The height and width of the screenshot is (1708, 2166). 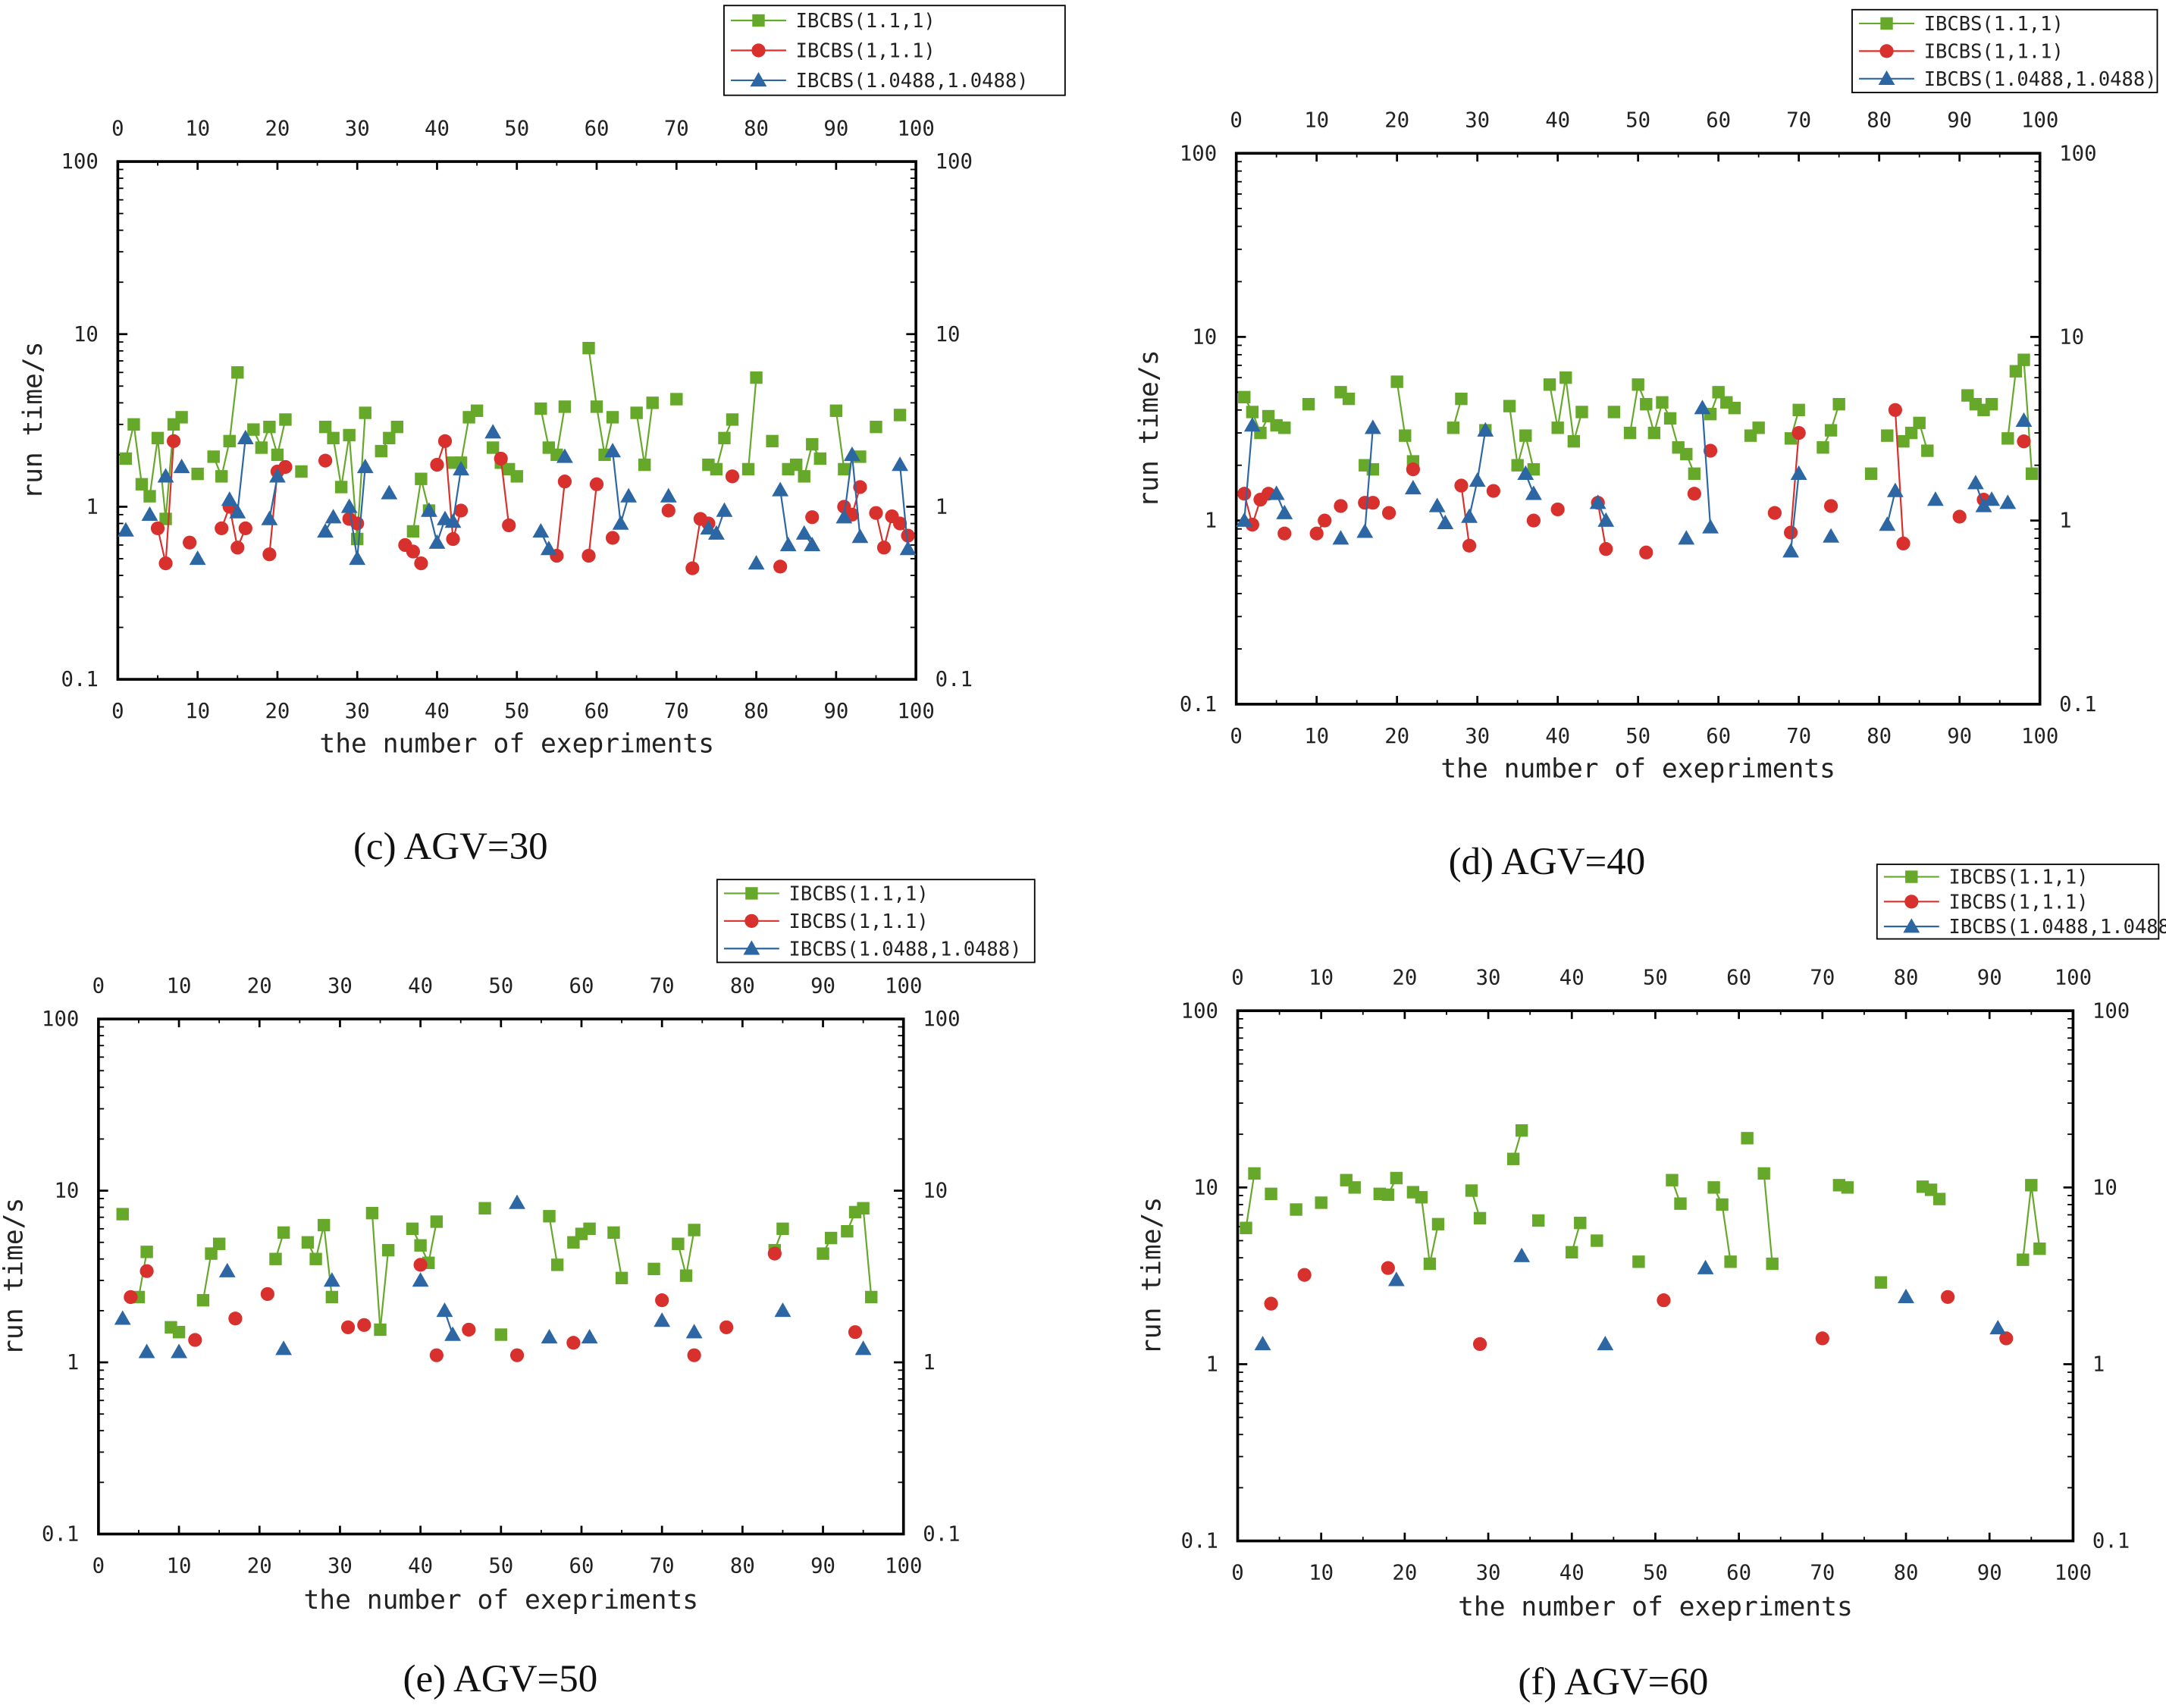 I want to click on x-tick-label-top: 30, so click(x=1477, y=121).